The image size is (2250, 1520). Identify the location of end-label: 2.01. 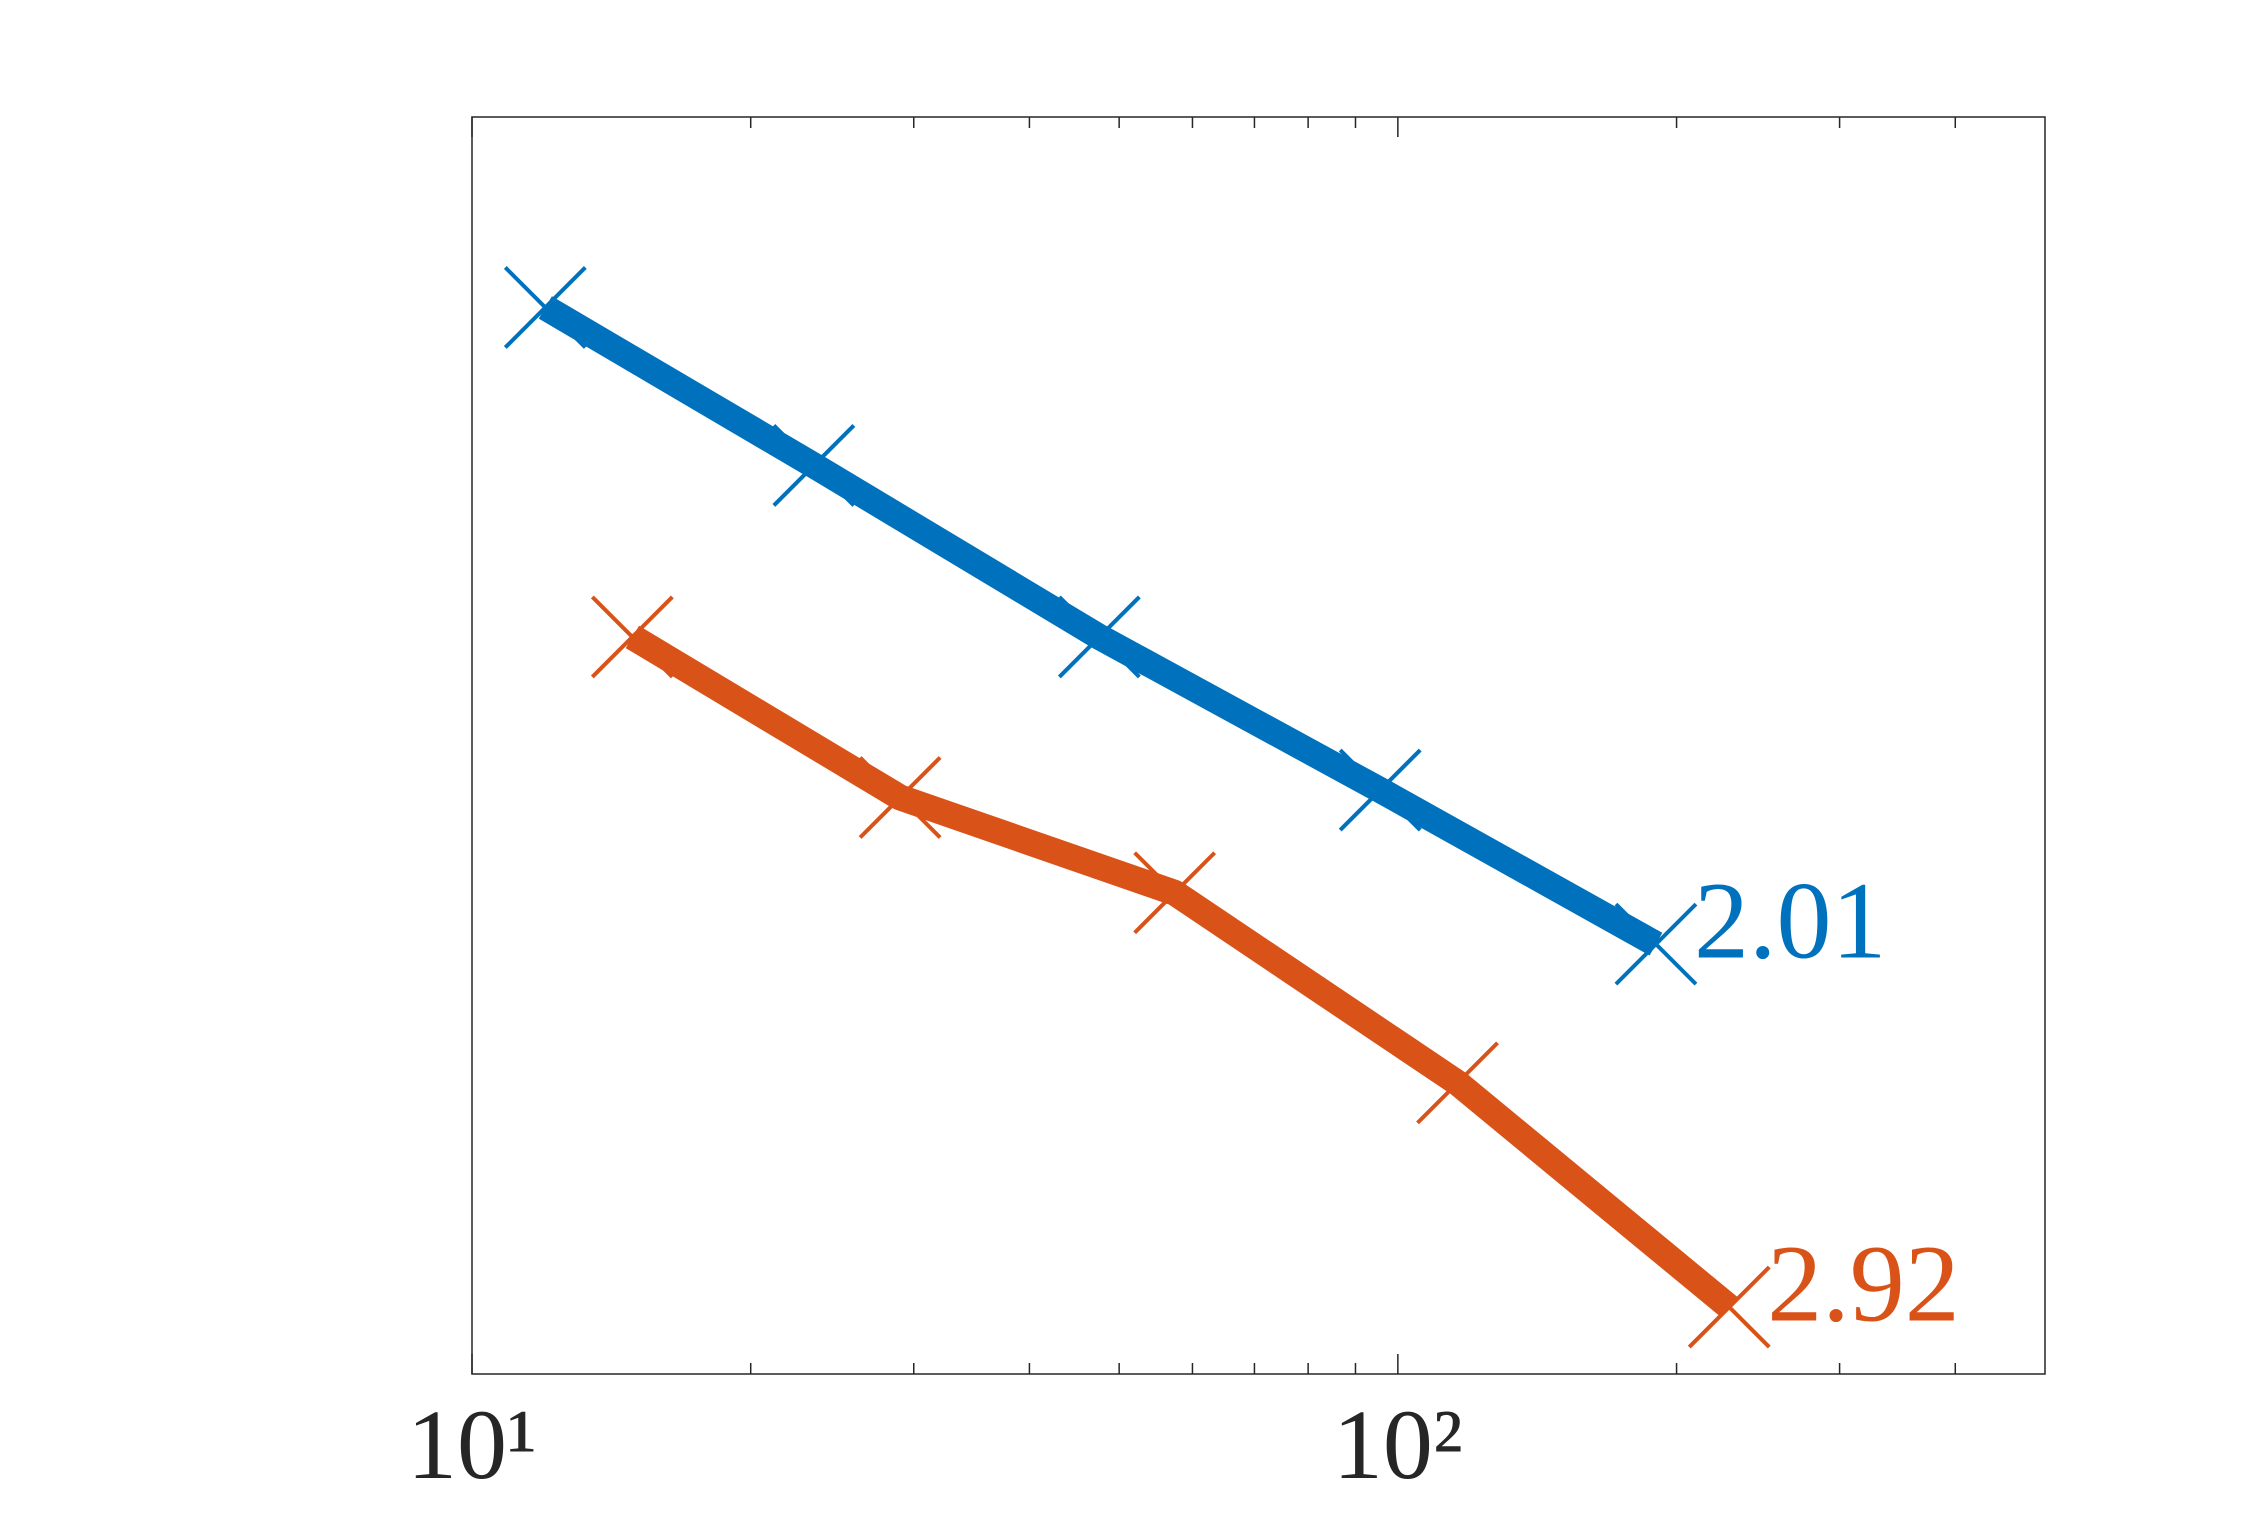
(1790, 920).